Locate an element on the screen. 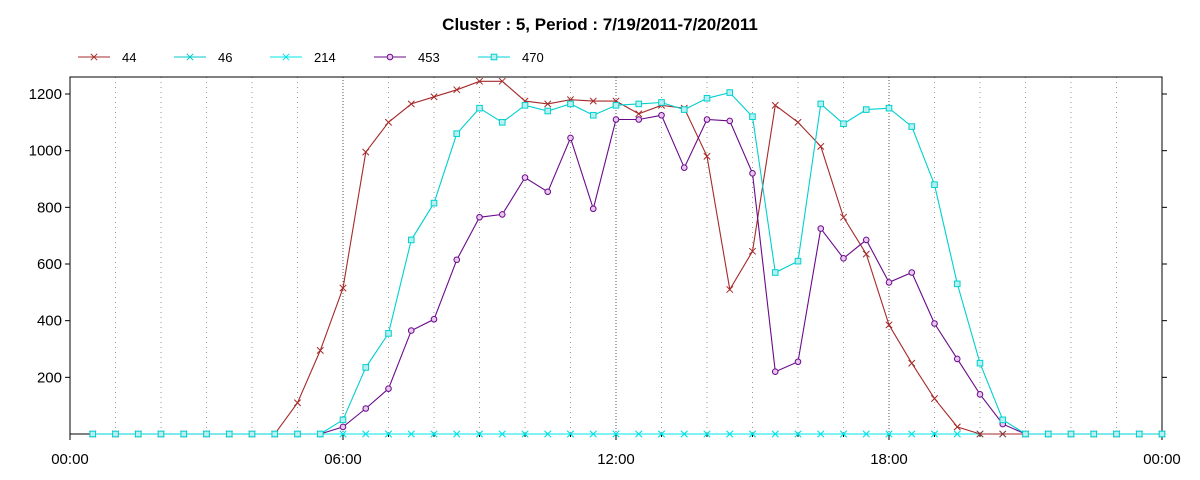 The image size is (1200, 480). legend-entry: 453 is located at coordinates (407, 57).